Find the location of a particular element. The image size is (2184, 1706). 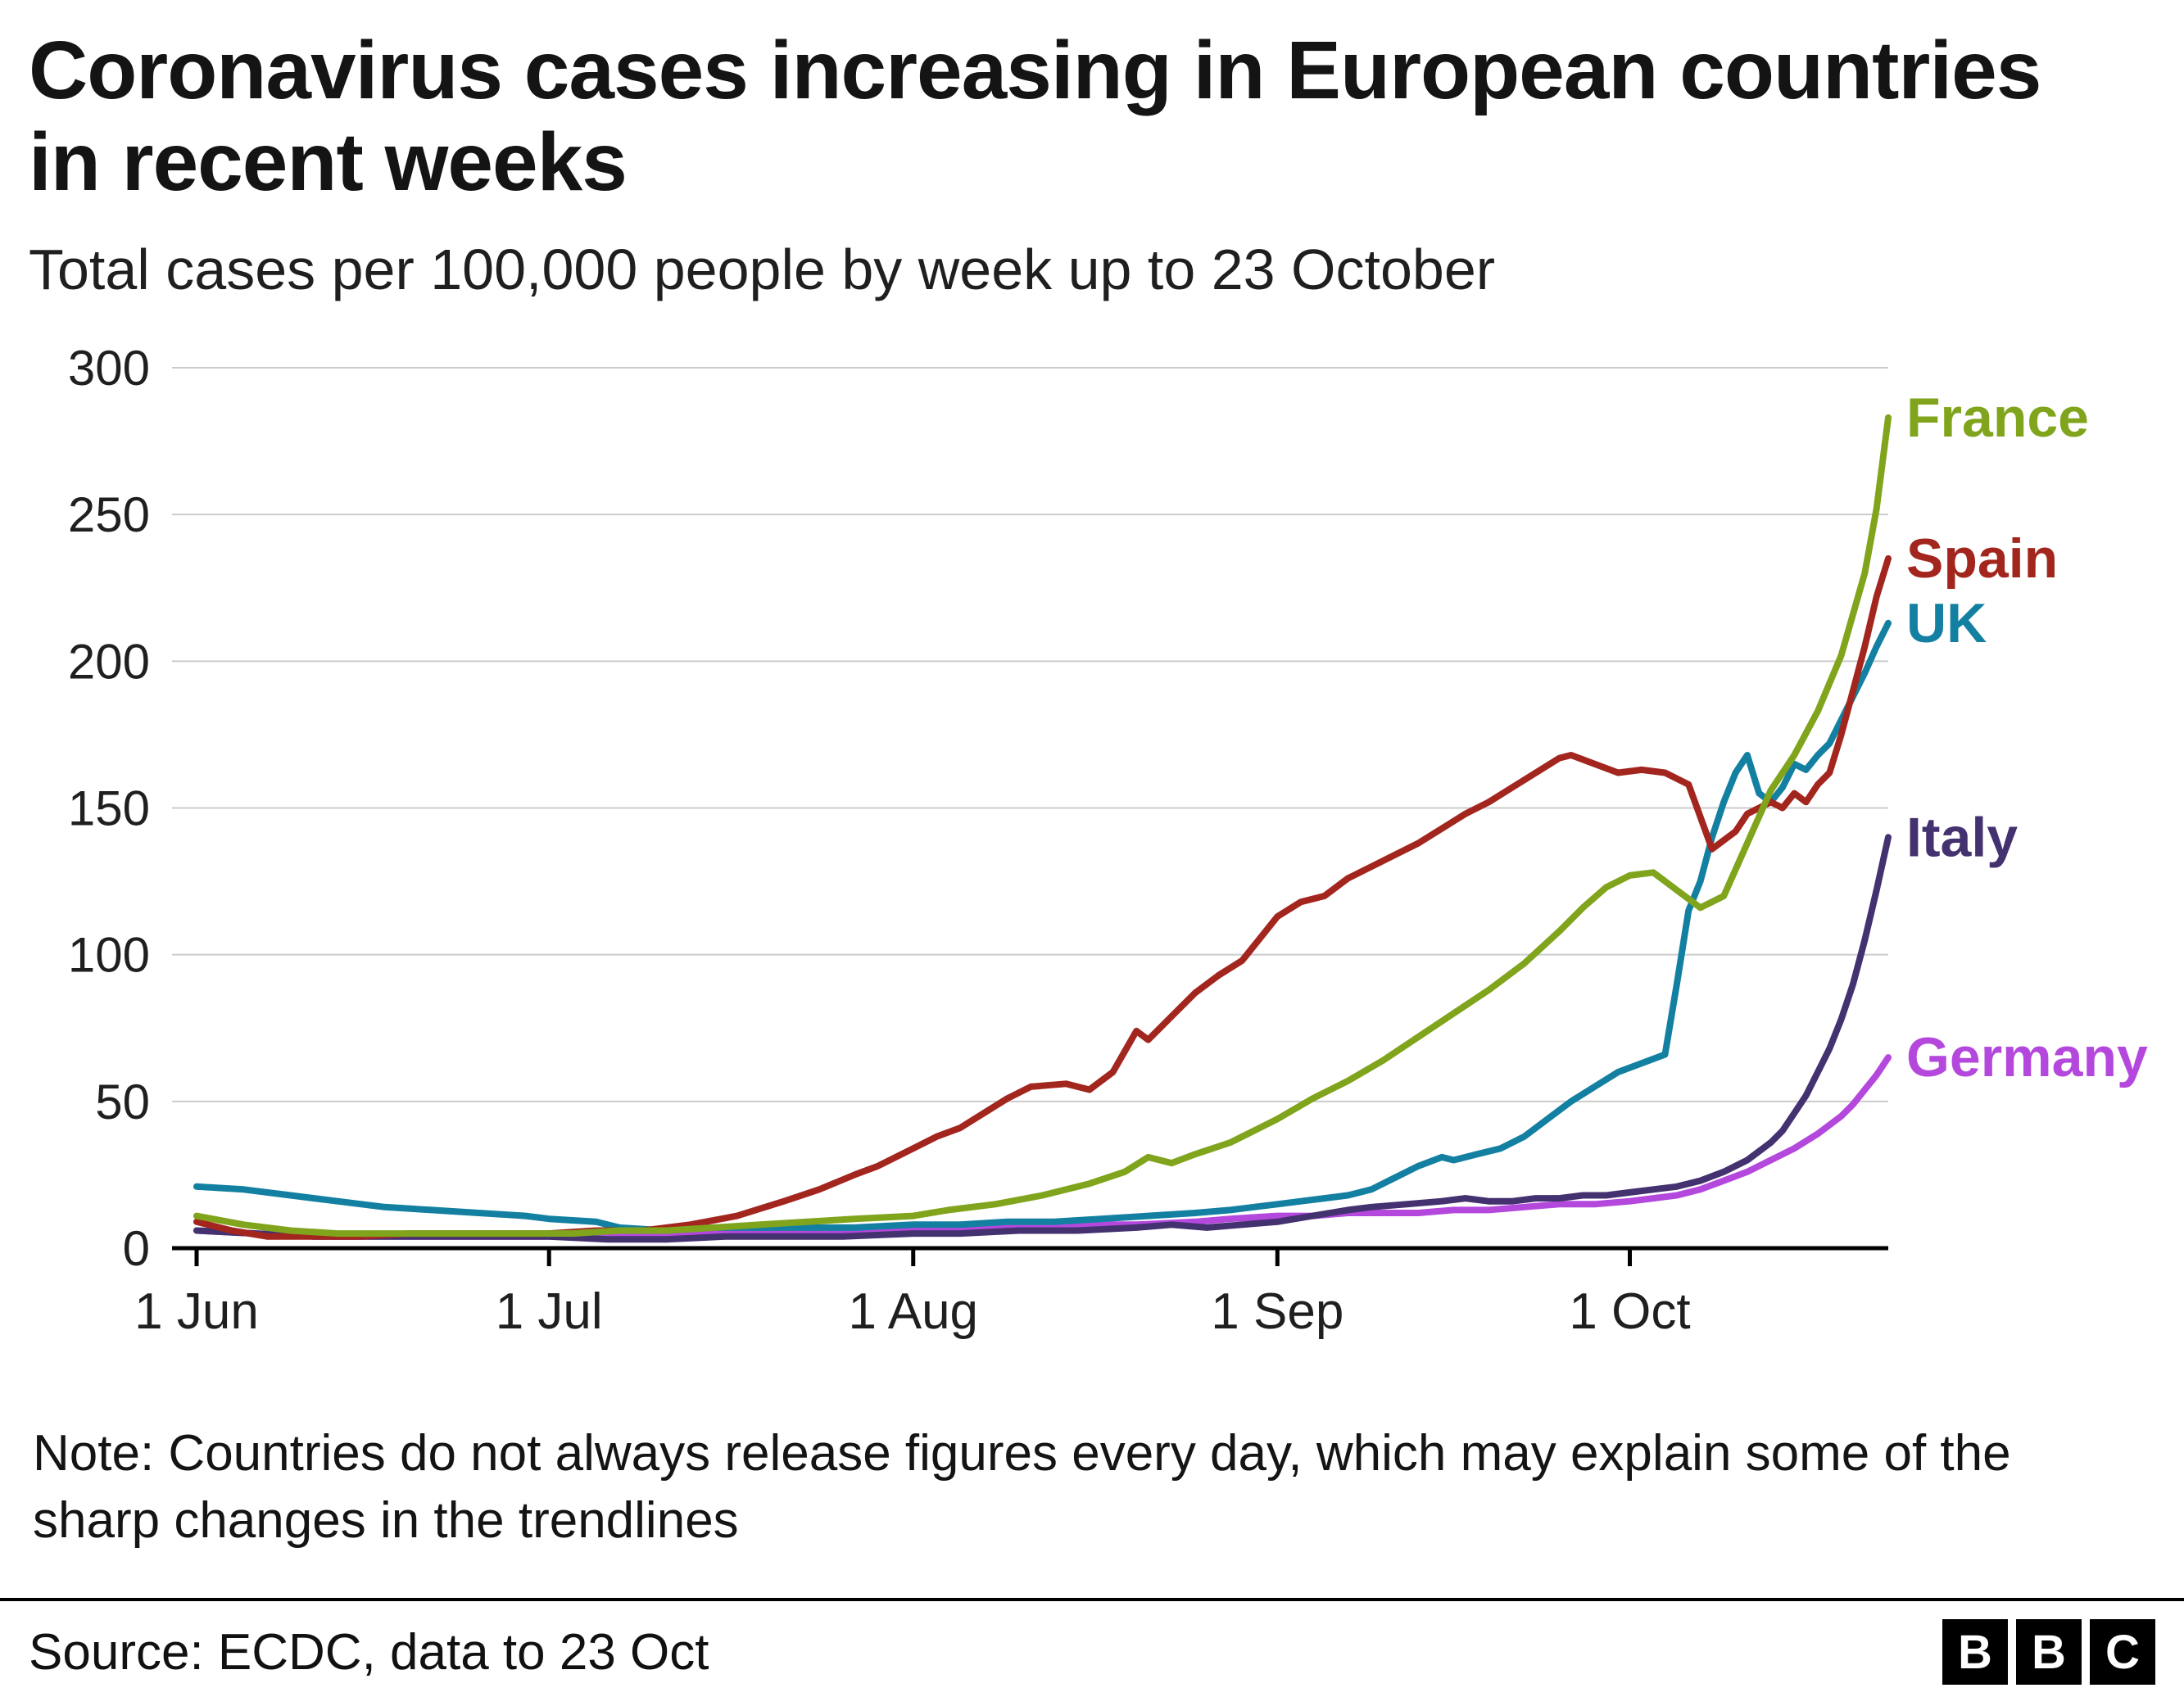

bbc-logo: B B C is located at coordinates (2049, 1652).